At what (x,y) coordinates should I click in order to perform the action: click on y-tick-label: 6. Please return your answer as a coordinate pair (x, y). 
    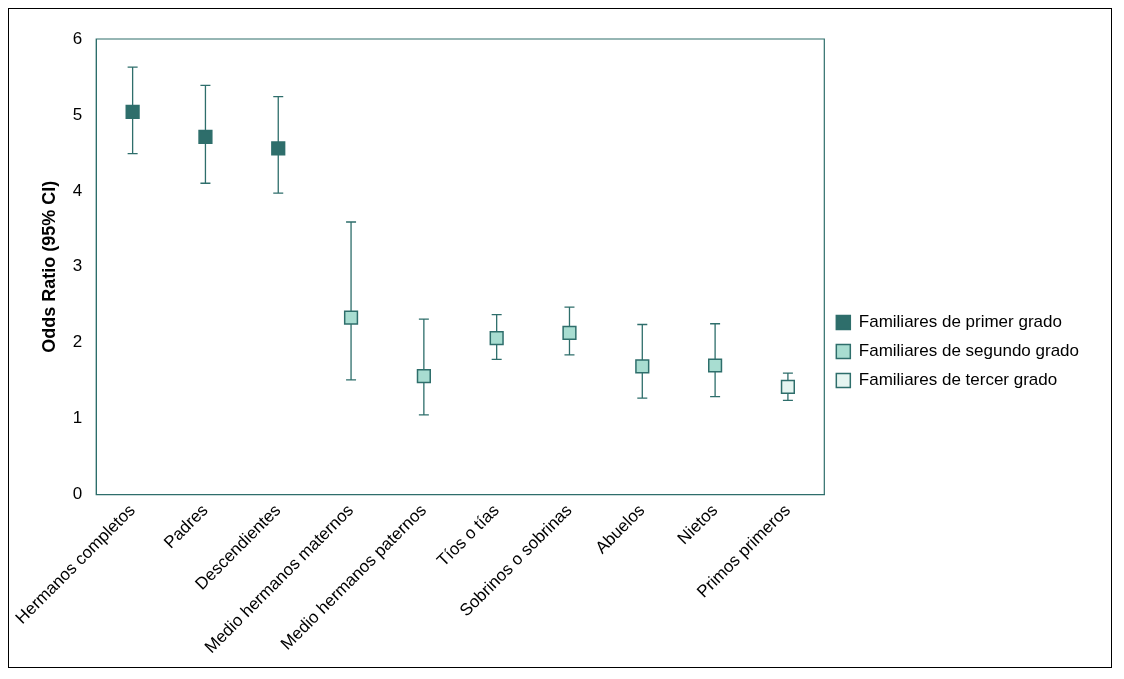
    Looking at the image, I should click on (77, 38).